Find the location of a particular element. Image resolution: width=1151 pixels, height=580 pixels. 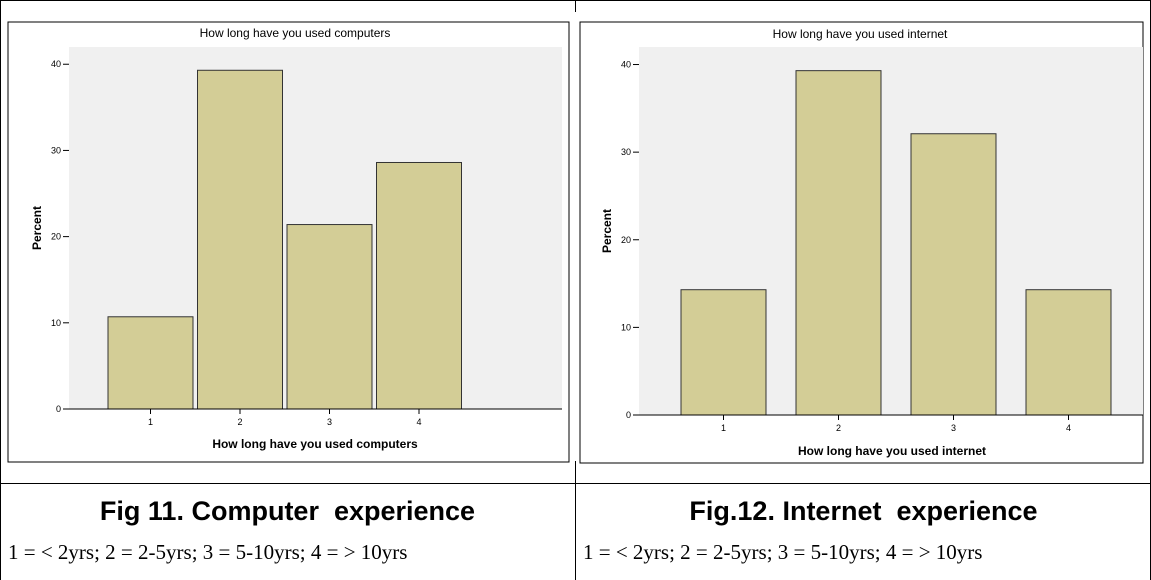

right-figure-caption: Fig.12. Internet experience is located at coordinates (863, 511).